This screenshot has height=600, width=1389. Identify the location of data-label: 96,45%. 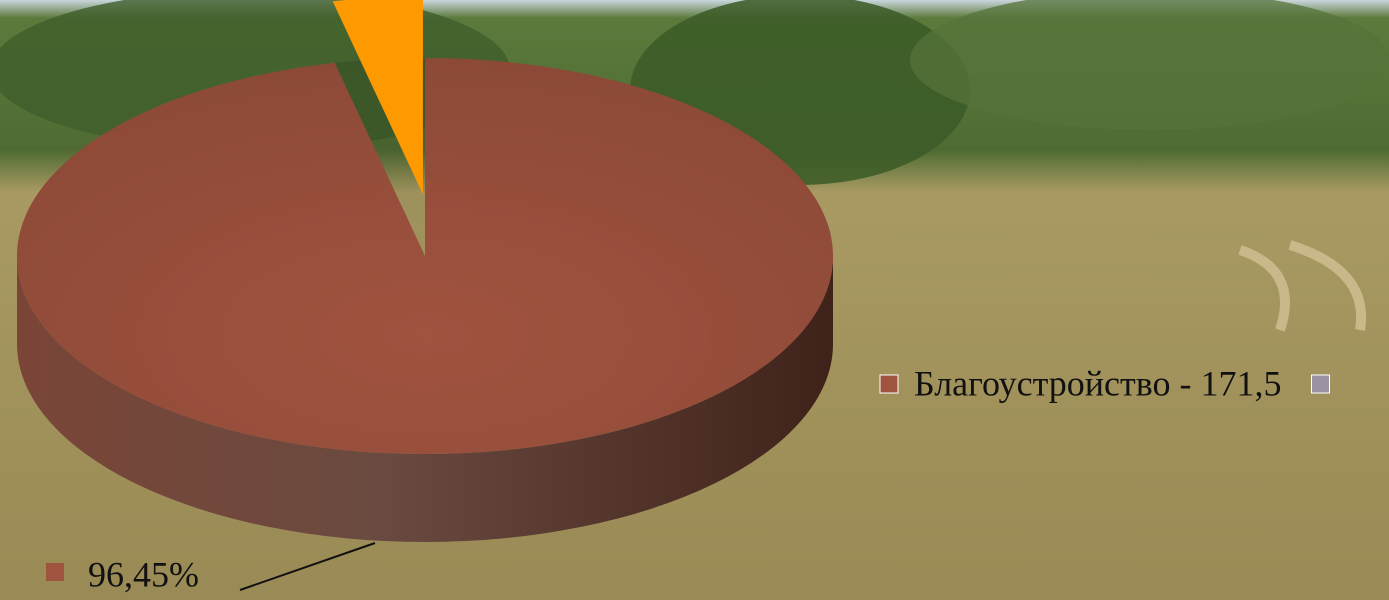
(143, 574).